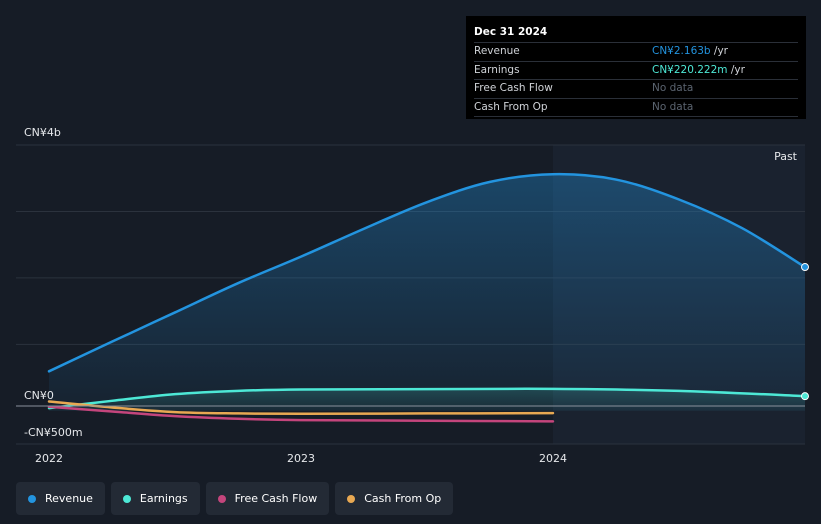  What do you see at coordinates (690, 69) in the screenshot?
I see `tooltip-value: CN¥220.222m` at bounding box center [690, 69].